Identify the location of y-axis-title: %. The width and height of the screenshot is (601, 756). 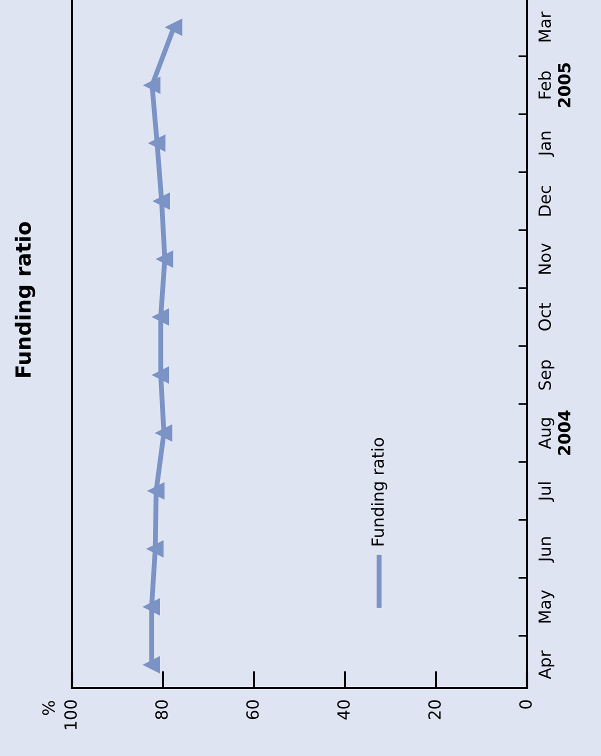
(48, 708).